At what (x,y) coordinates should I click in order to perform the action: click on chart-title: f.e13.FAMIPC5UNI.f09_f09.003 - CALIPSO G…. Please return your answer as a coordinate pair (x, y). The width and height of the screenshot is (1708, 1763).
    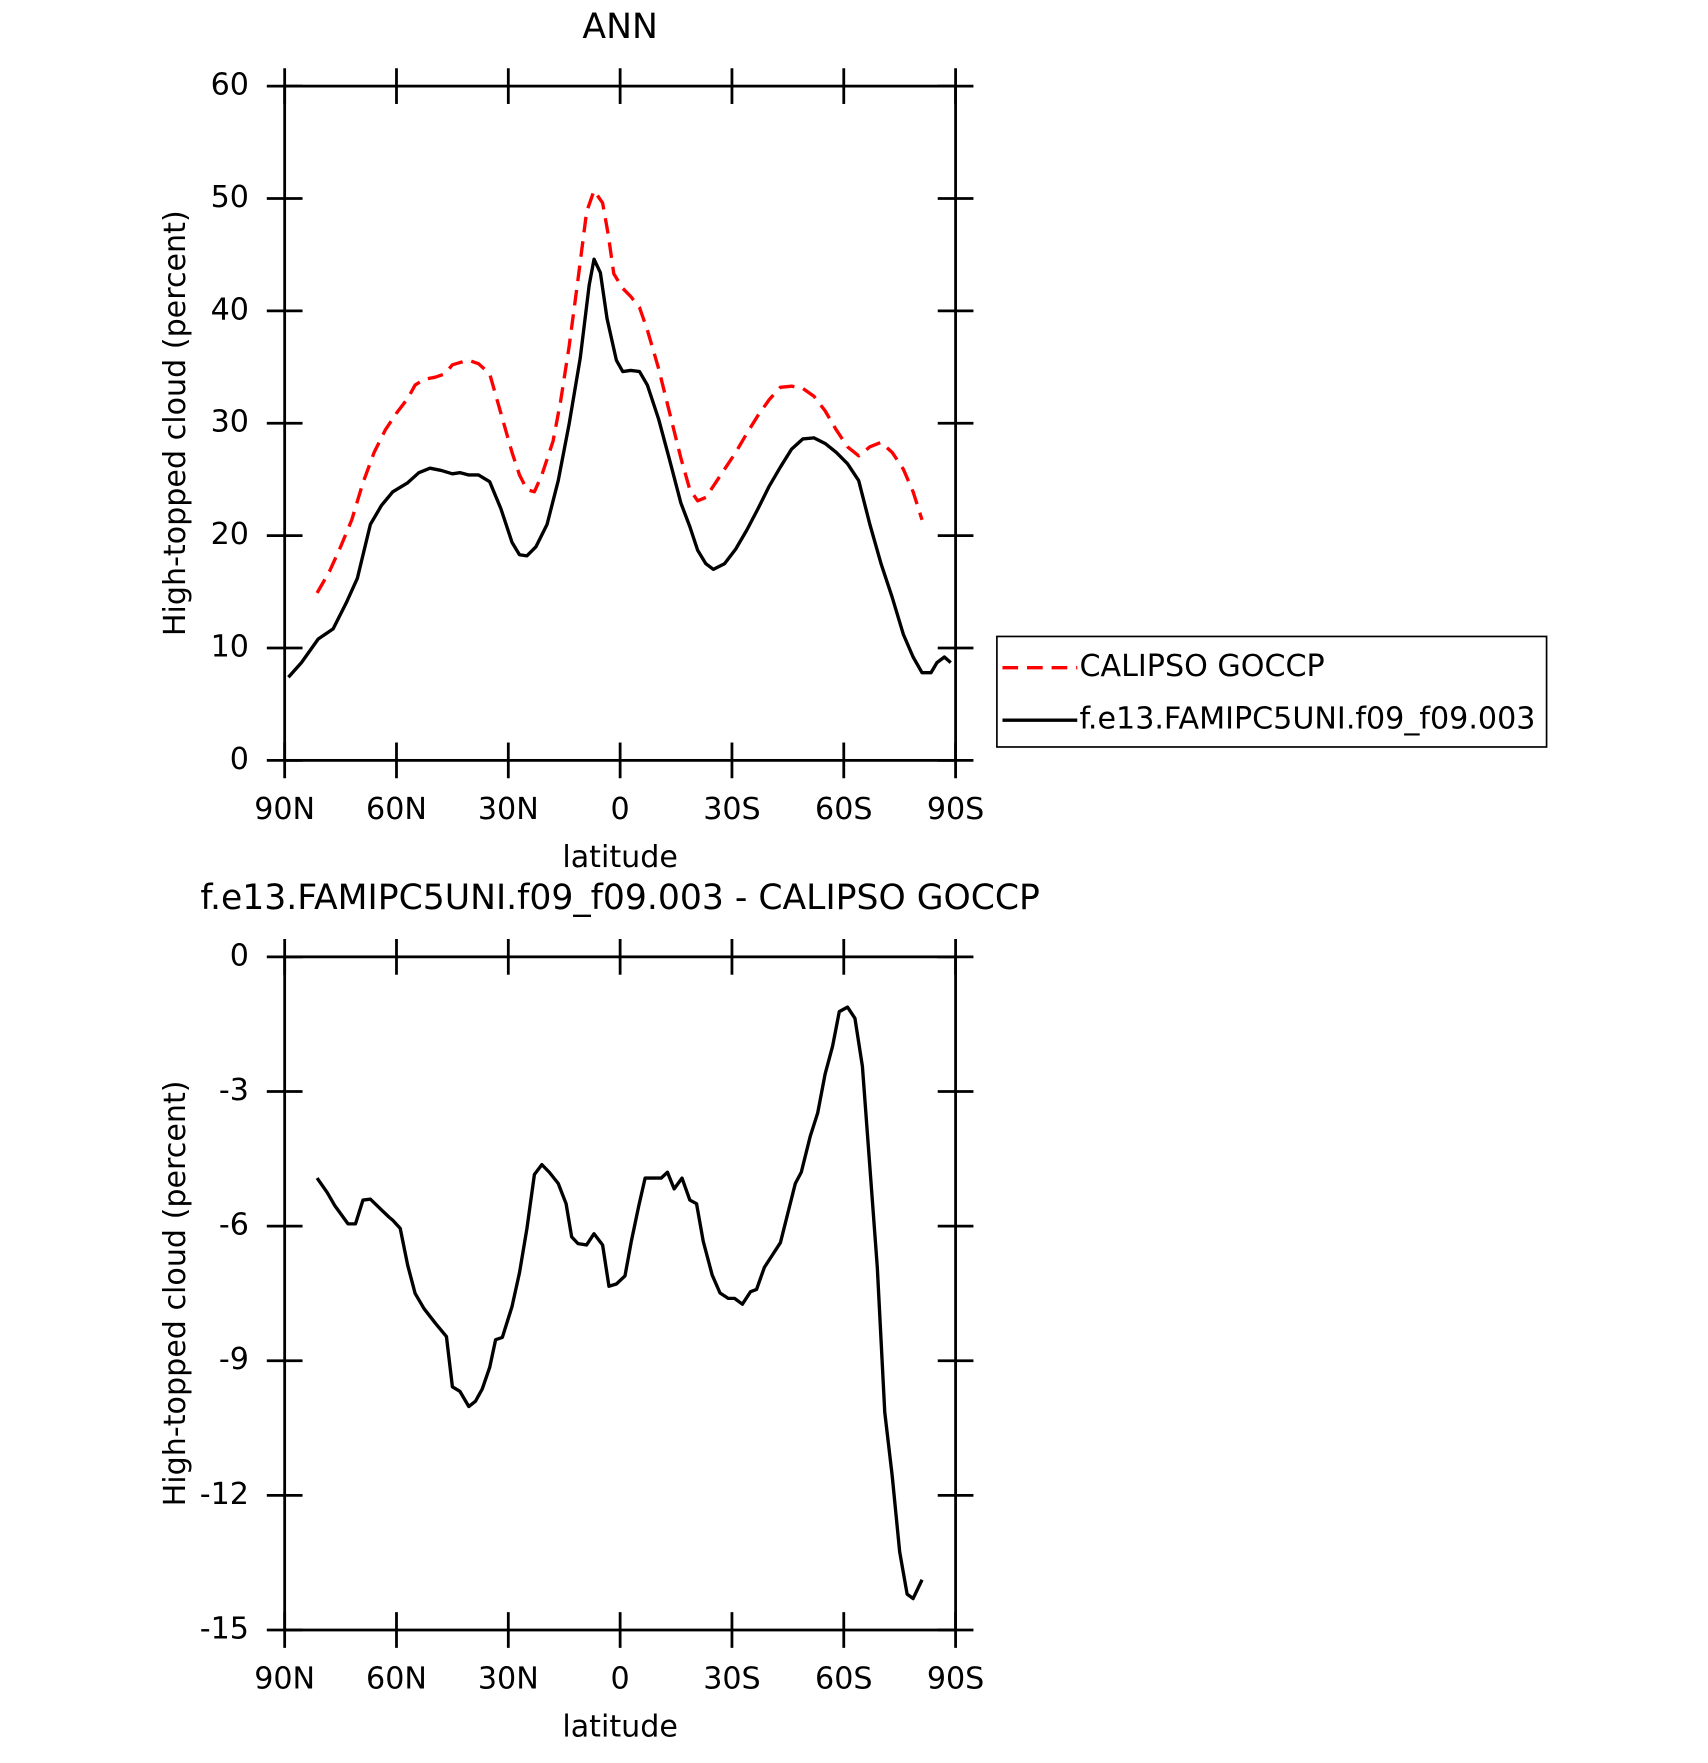
    Looking at the image, I should click on (620, 898).